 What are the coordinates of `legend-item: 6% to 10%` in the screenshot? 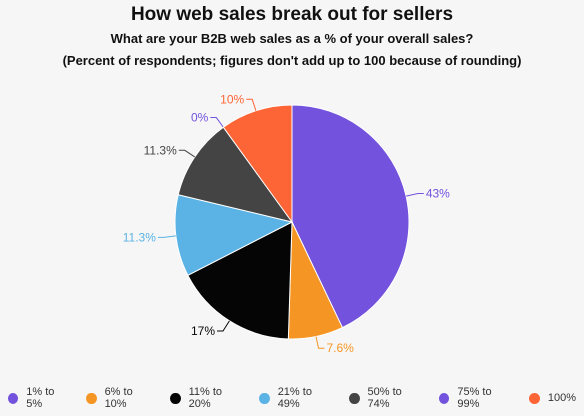 It's located at (120, 398).